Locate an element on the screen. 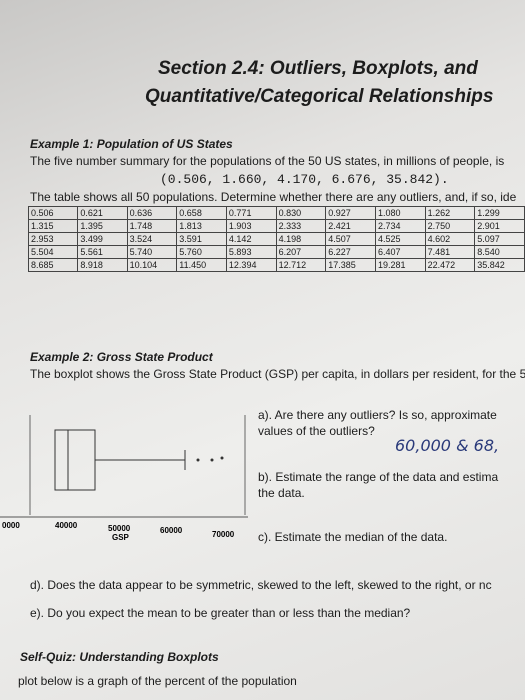 Image resolution: width=525 pixels, height=700 pixels. section-title: Section 2.4: Outliers, Boxplots, and is located at coordinates (318, 68).